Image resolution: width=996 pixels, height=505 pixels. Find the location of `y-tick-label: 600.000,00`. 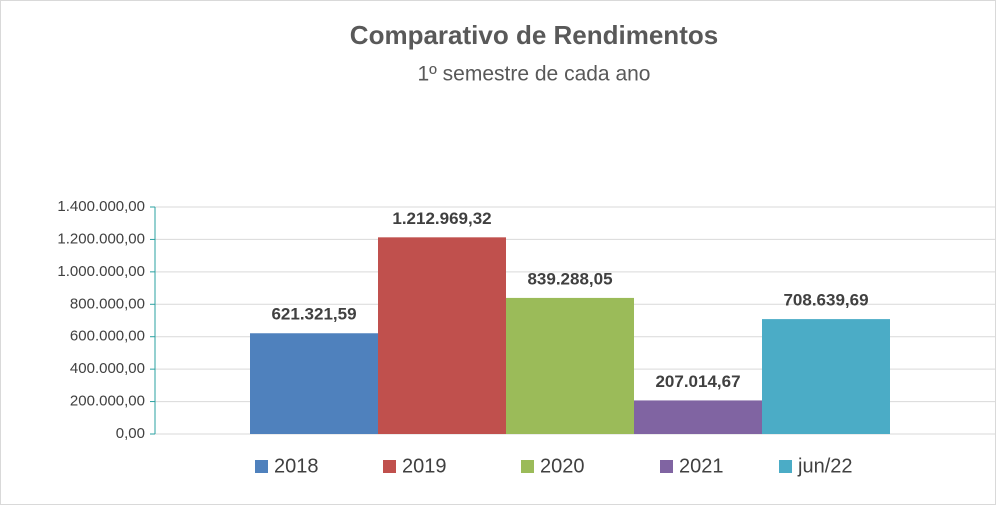

y-tick-label: 600.000,00 is located at coordinates (107, 336).